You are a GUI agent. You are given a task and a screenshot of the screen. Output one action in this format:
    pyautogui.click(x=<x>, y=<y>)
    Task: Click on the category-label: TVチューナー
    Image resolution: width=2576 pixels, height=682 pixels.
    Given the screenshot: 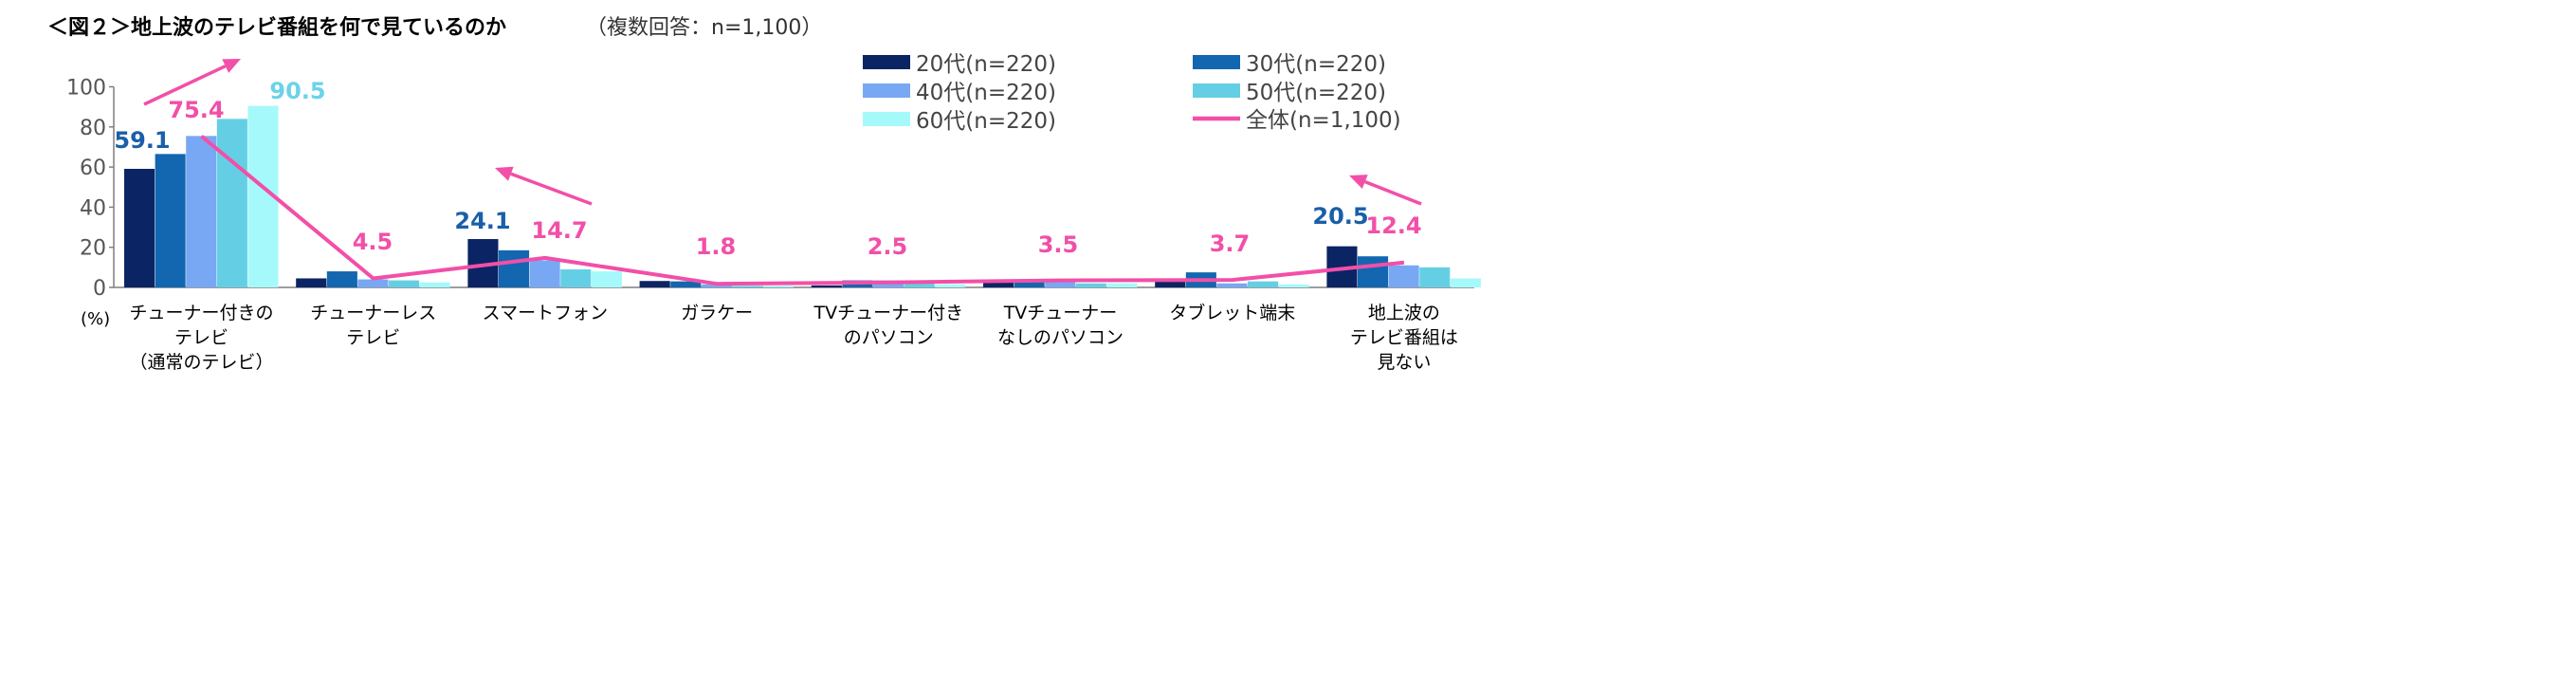 What is the action you would take?
    pyautogui.click(x=1060, y=313)
    